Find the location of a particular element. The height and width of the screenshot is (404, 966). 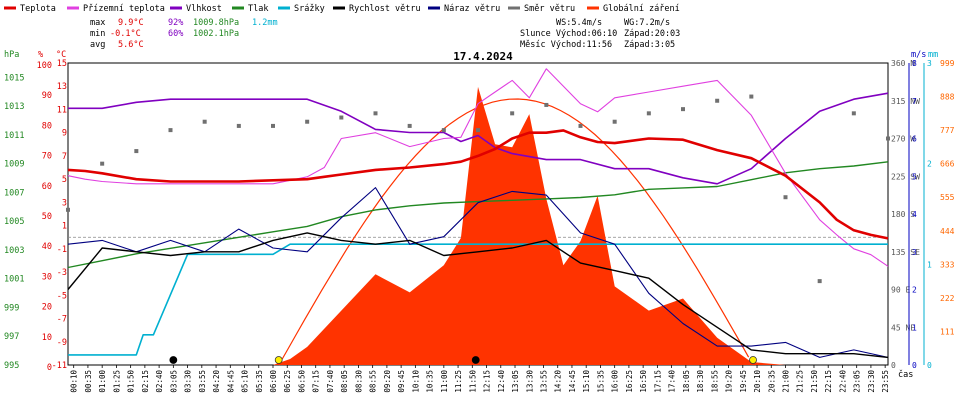

x-tick-label: 08:30 is located at coordinates (358, 381).